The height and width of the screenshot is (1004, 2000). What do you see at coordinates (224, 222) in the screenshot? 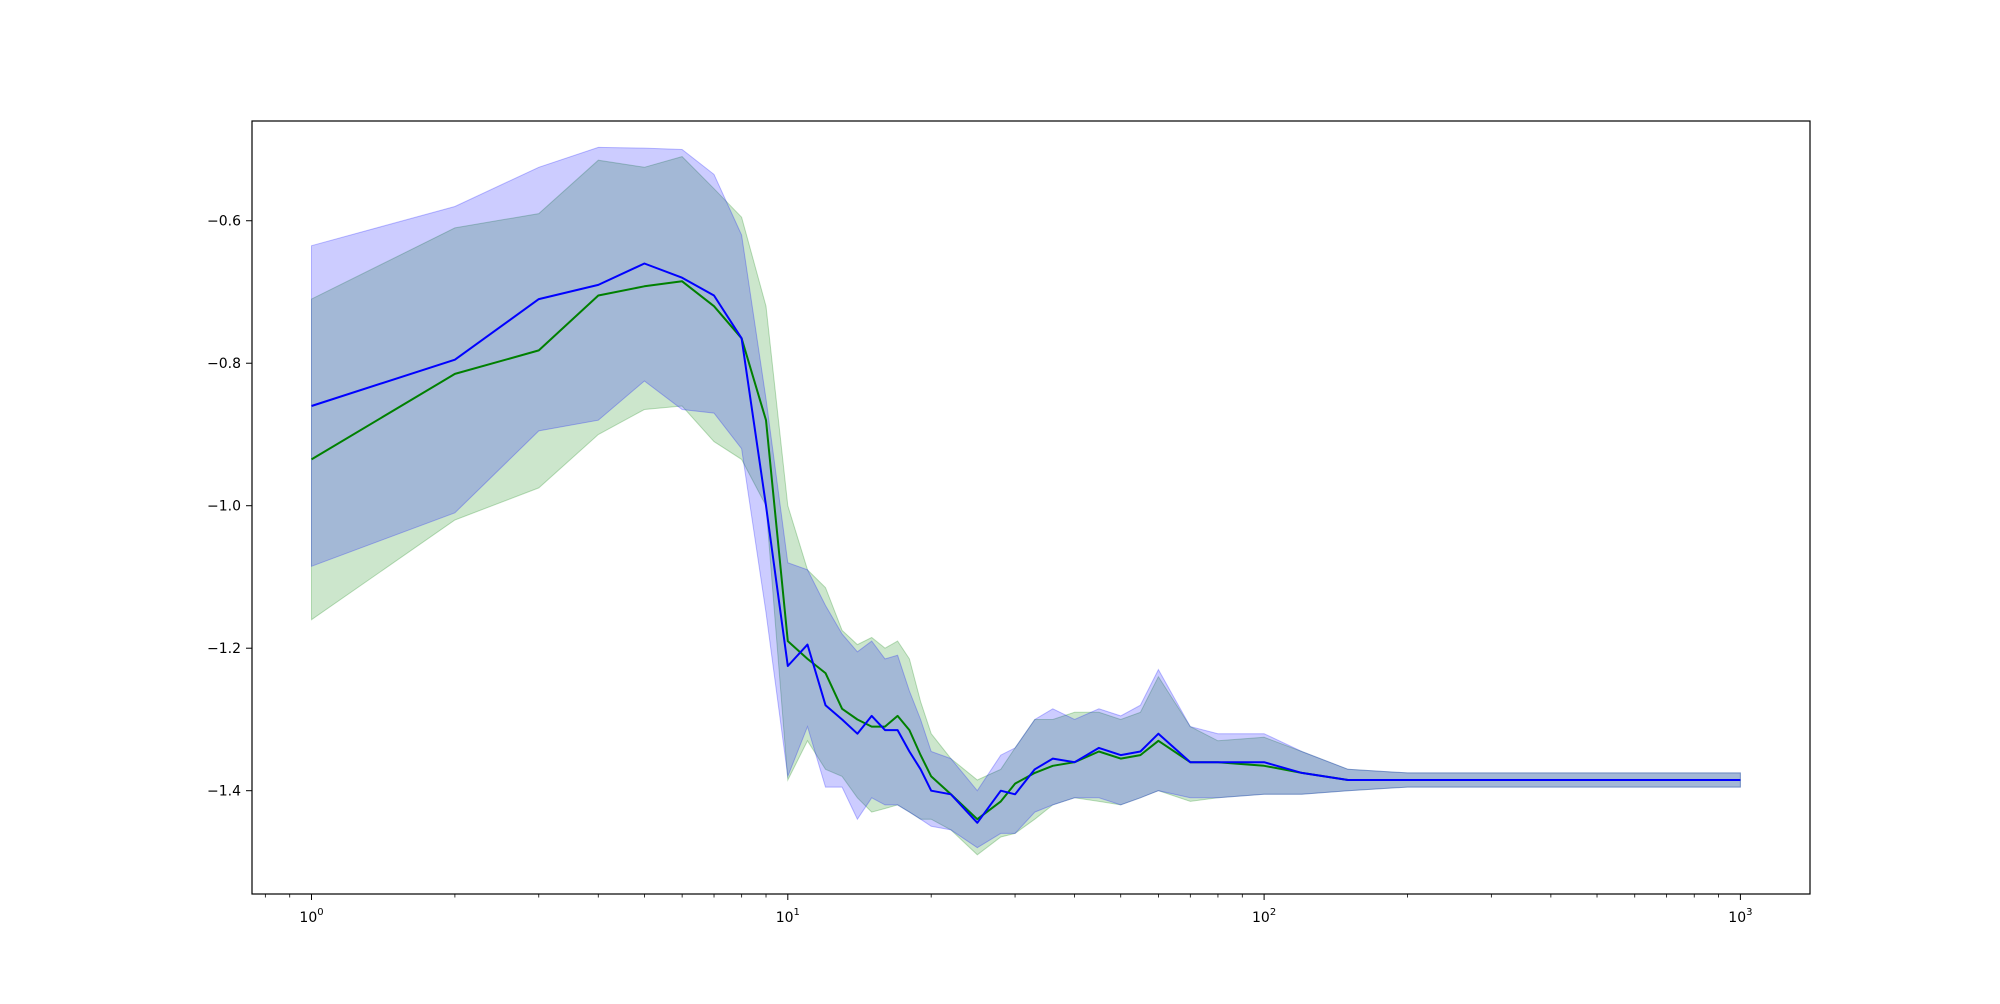
I see `y-tick-label: −0.6` at bounding box center [224, 222].